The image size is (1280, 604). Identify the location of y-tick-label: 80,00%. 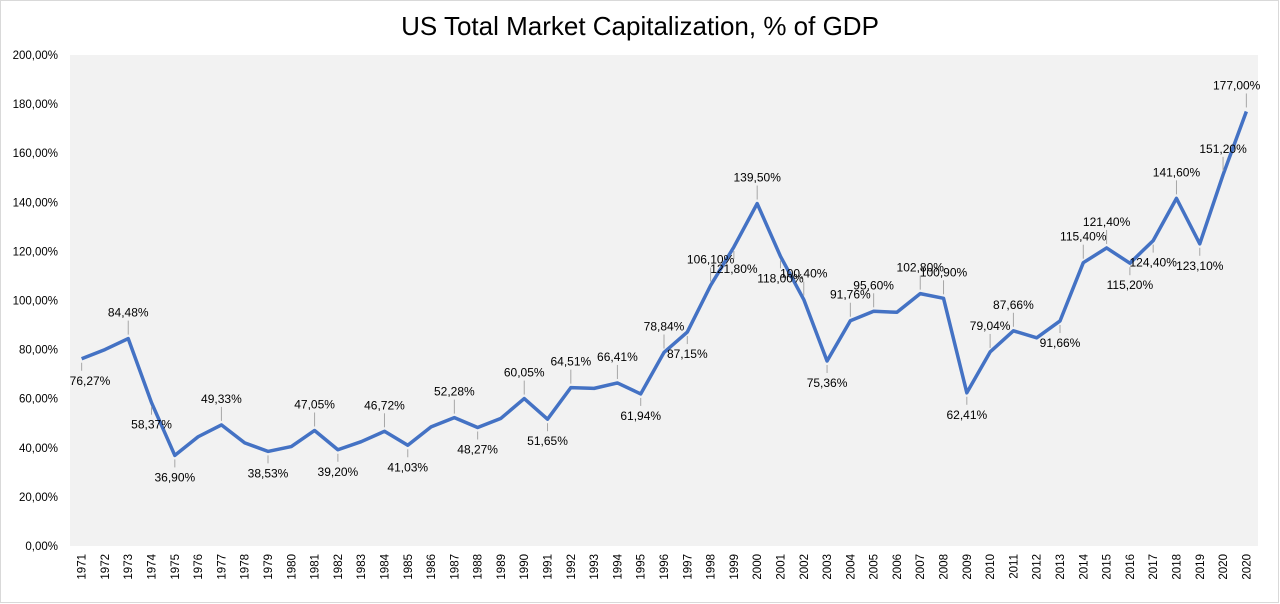
(38, 351).